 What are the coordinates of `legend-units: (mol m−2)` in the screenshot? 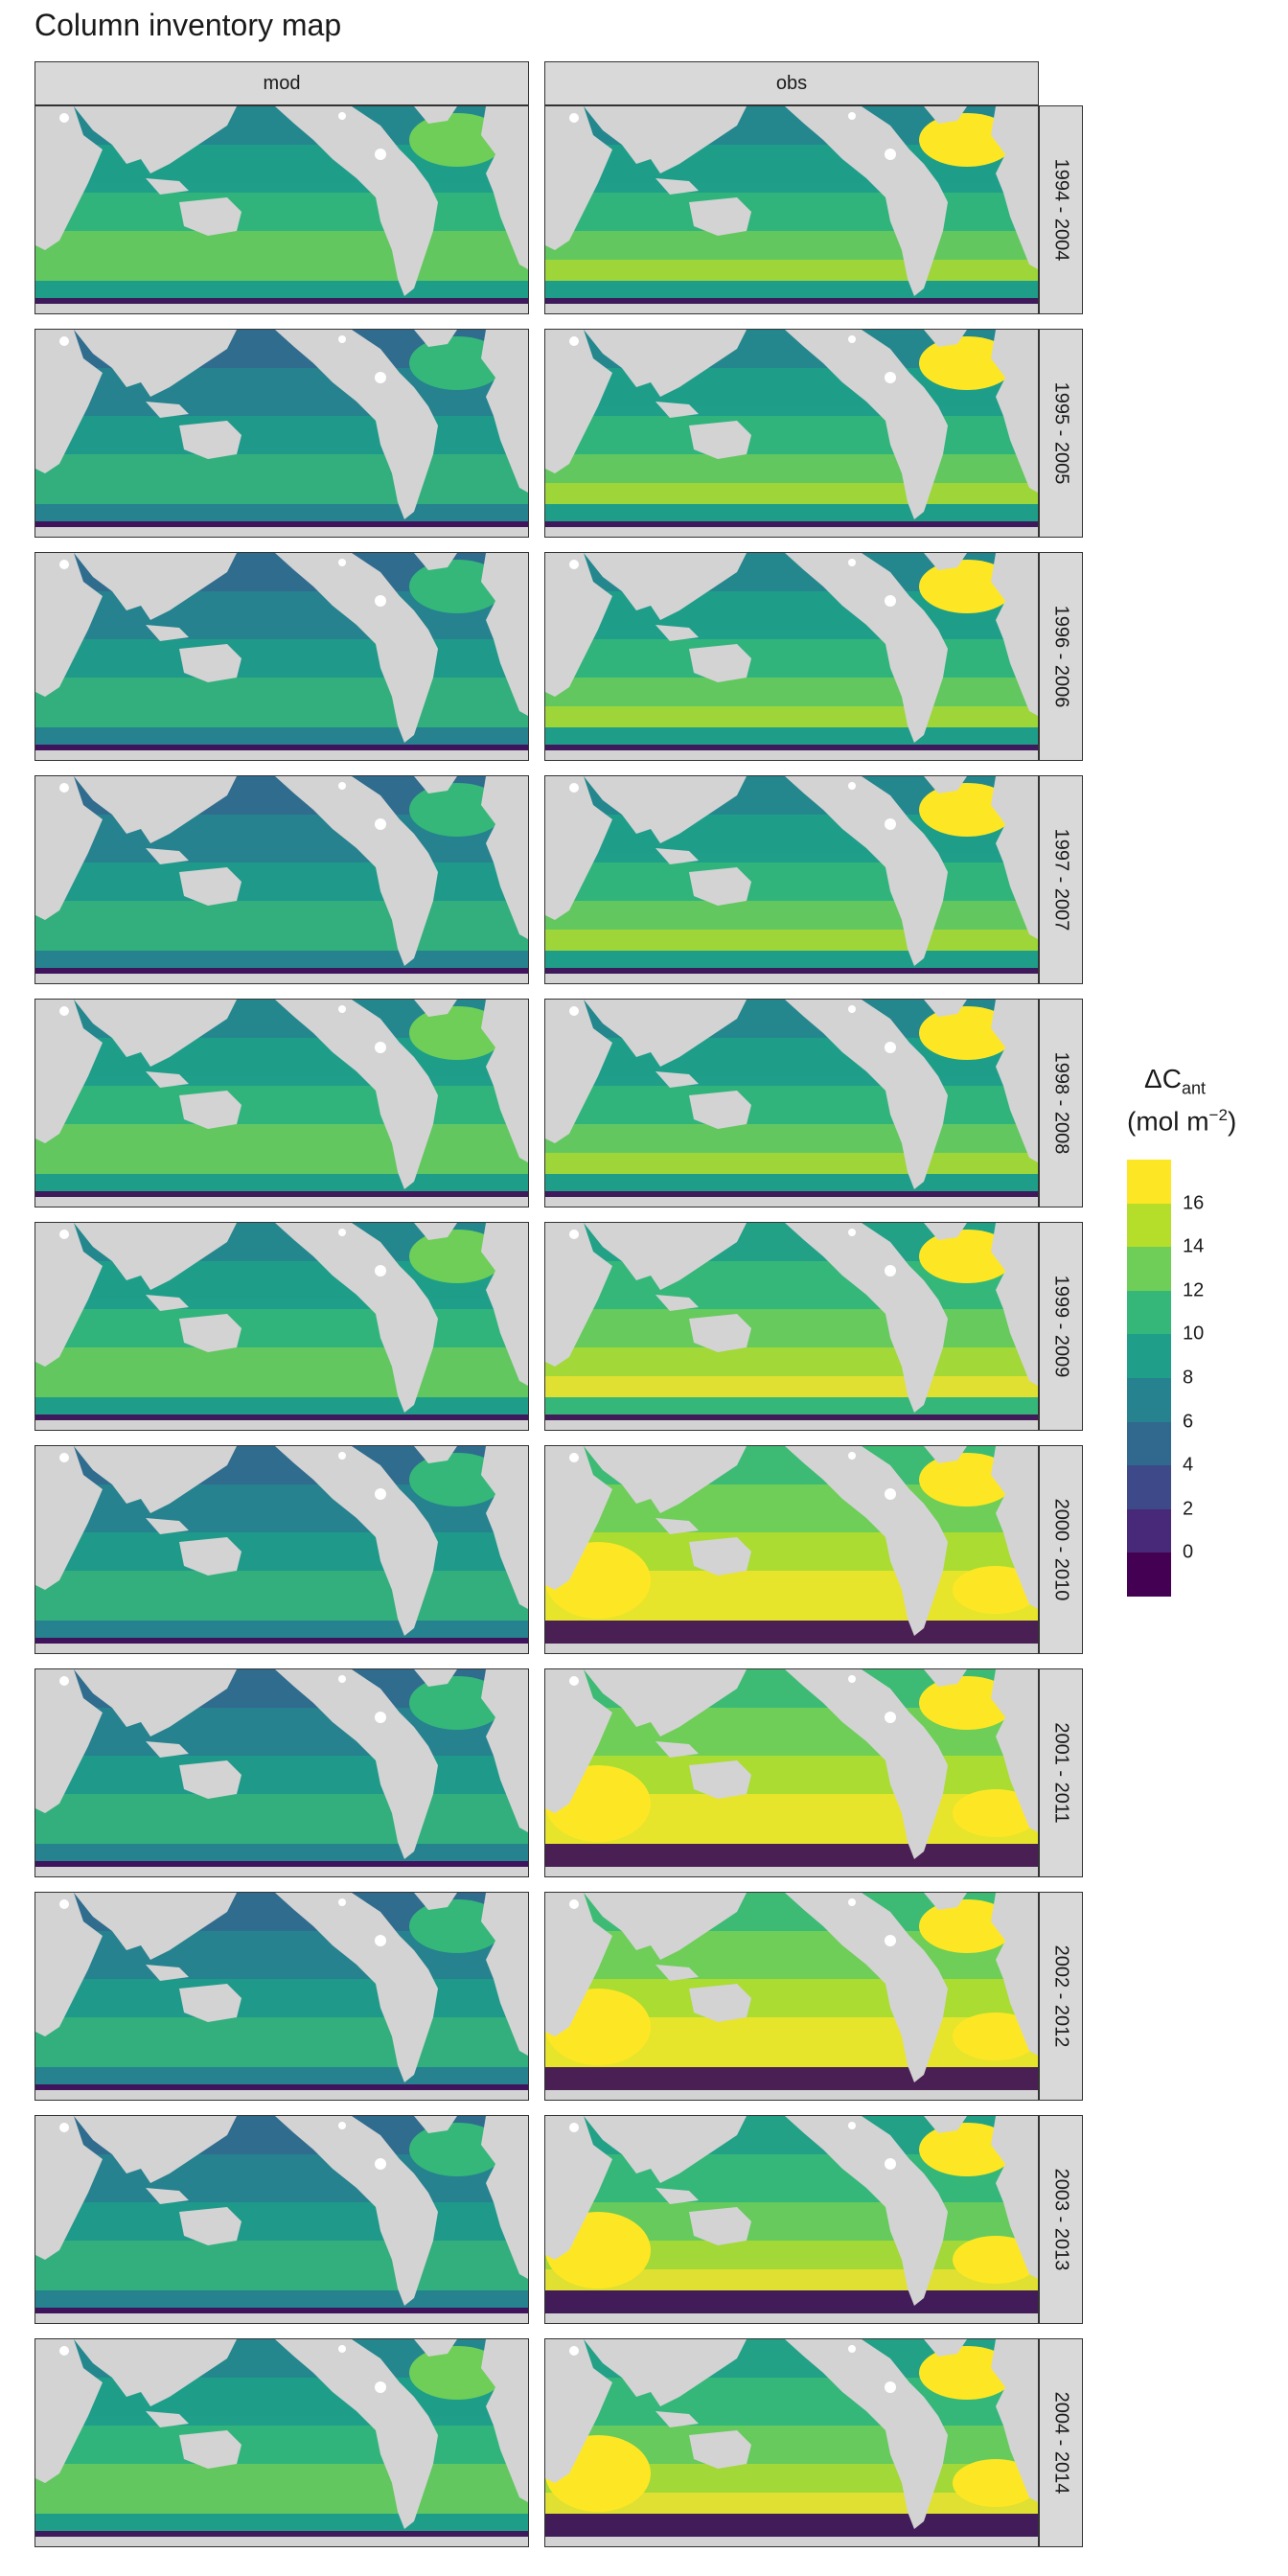 It's located at (1182, 1121).